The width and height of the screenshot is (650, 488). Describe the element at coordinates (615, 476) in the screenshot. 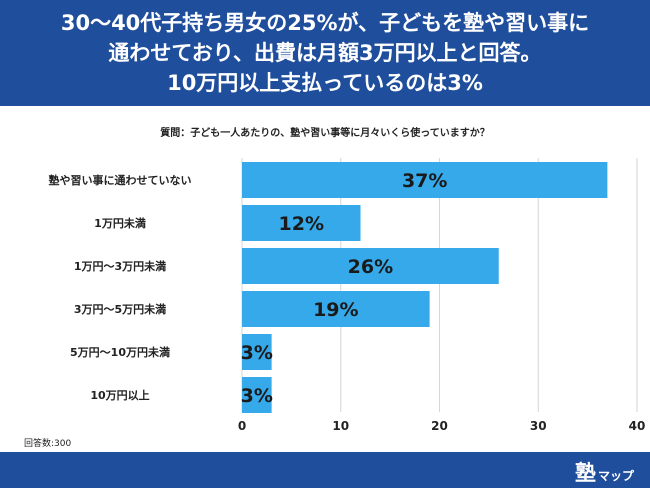

I see `brand-name: マップ` at that location.